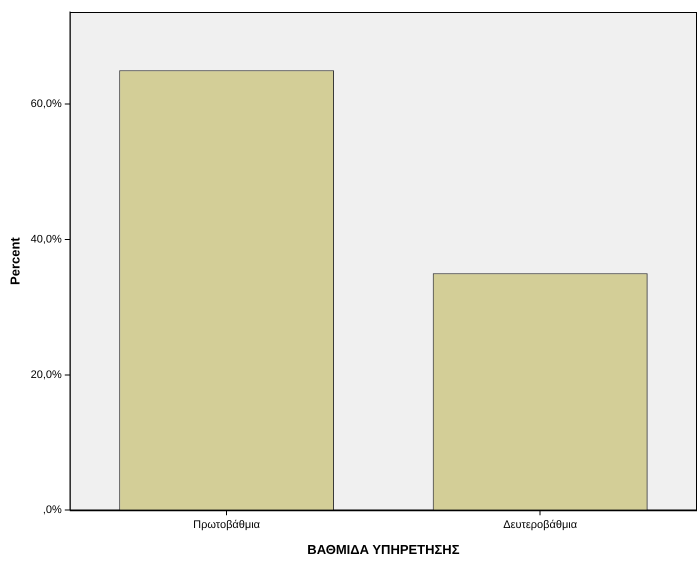 The height and width of the screenshot is (566, 697). Describe the element at coordinates (383, 549) in the screenshot. I see `x-axis-title: ΒΑΘΜΙΔΑ ΥΠΗΡΕΤΗΣΗΣ` at that location.